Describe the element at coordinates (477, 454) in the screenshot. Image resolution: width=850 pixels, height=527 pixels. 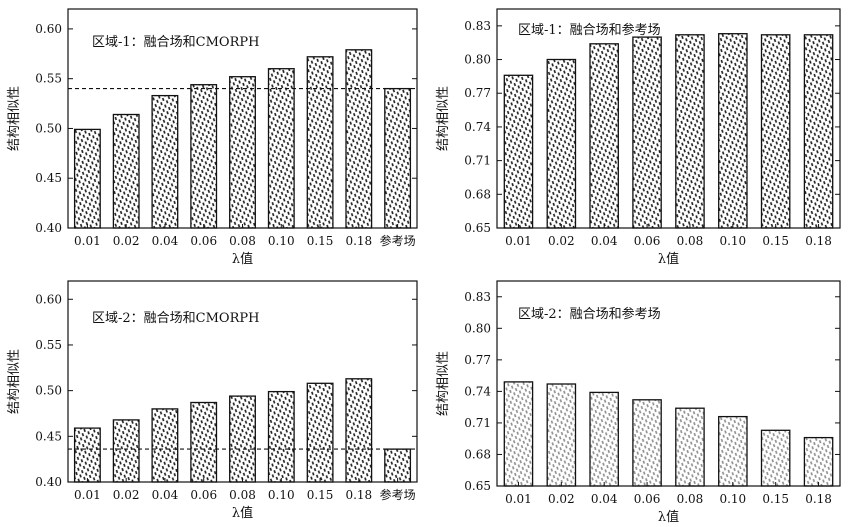
I see `y-tick-label: 0.68` at that location.